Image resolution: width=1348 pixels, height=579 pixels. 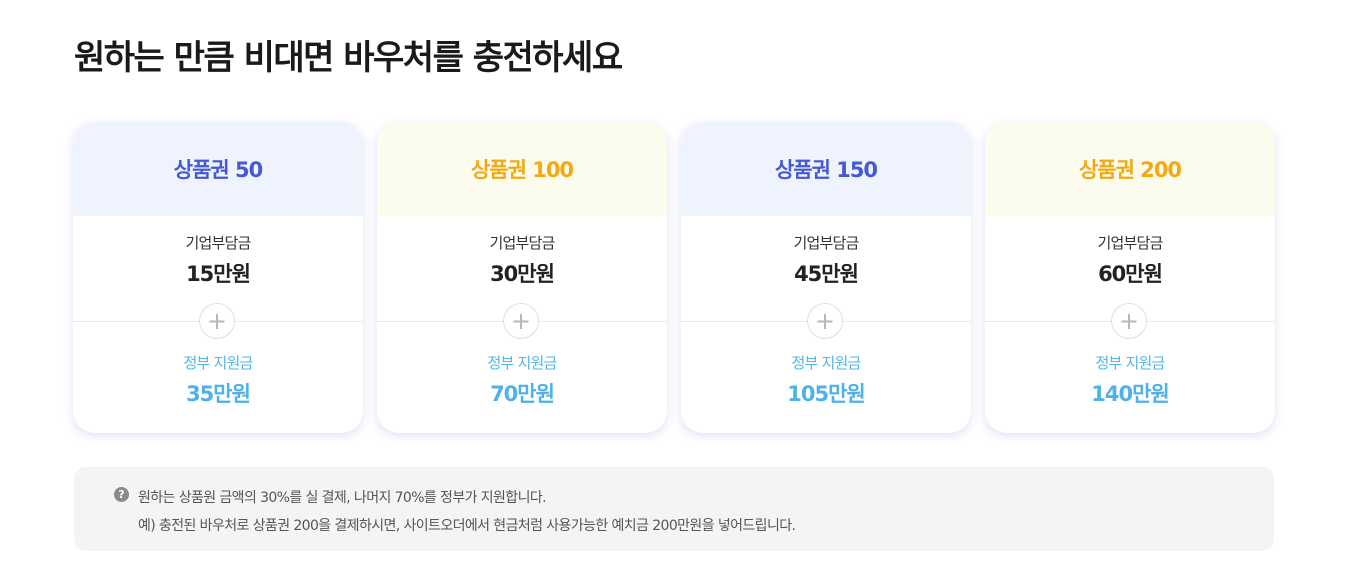 What do you see at coordinates (218, 394) in the screenshot?
I see `government-subsidy-amount: 35만원` at bounding box center [218, 394].